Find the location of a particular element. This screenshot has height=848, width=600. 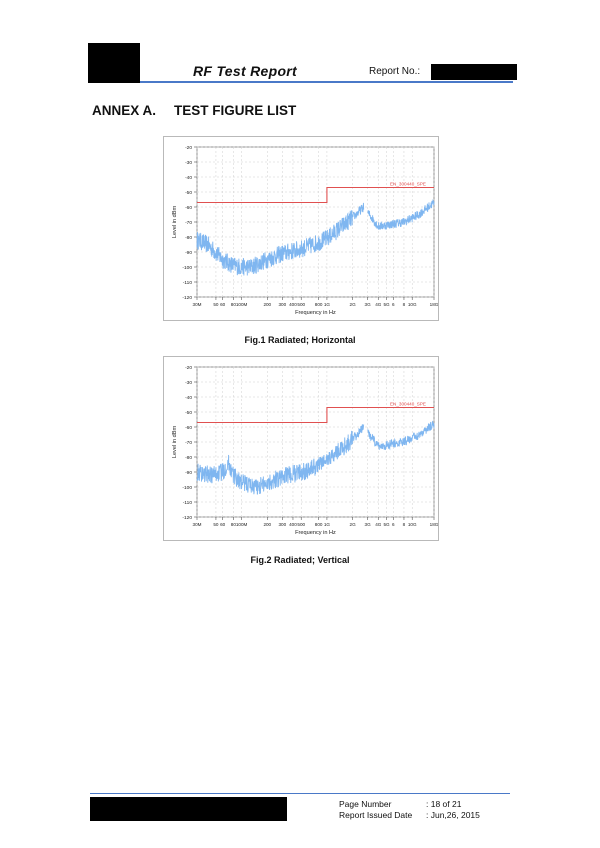

redacted-footer-info is located at coordinates (188, 809).